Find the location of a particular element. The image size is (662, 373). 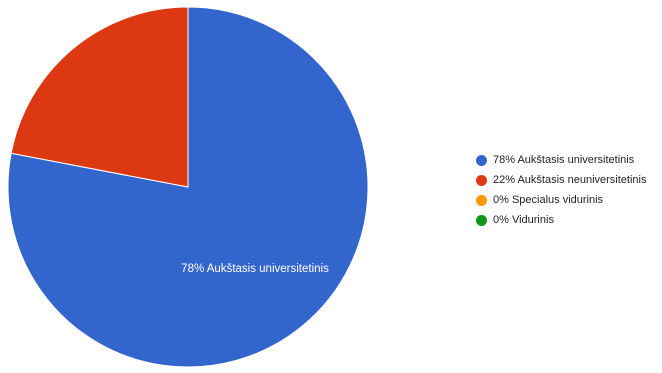

legend-item: 22% Aukštasis neuniversitetinis is located at coordinates (561, 180).